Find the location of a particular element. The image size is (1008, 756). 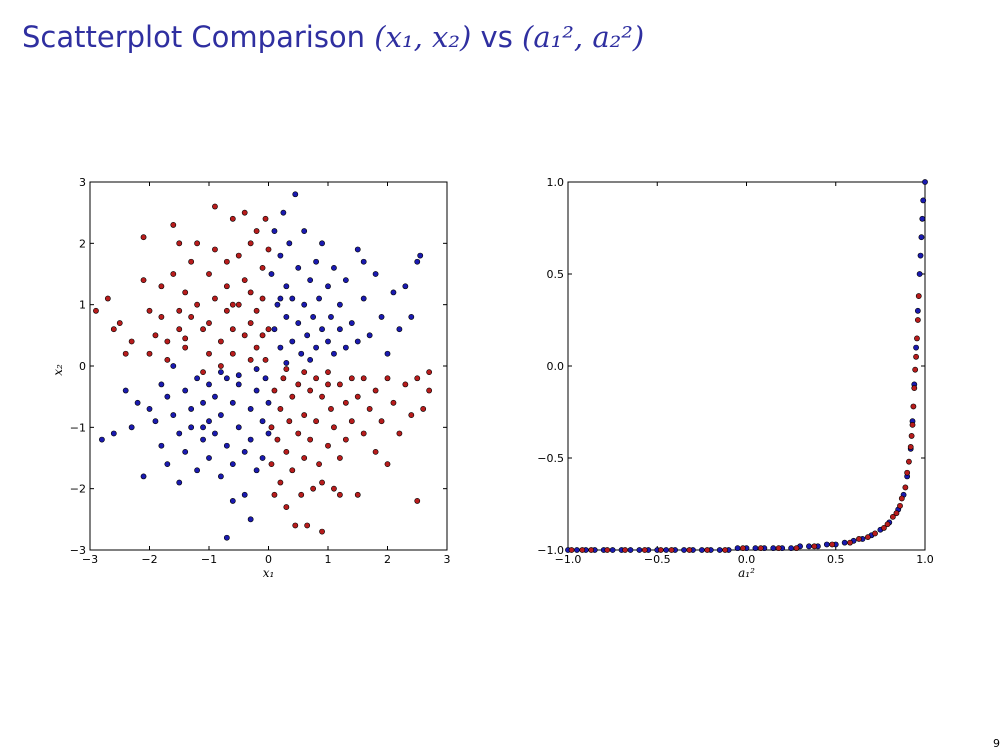

title-vs: vs is located at coordinates (496, 37).